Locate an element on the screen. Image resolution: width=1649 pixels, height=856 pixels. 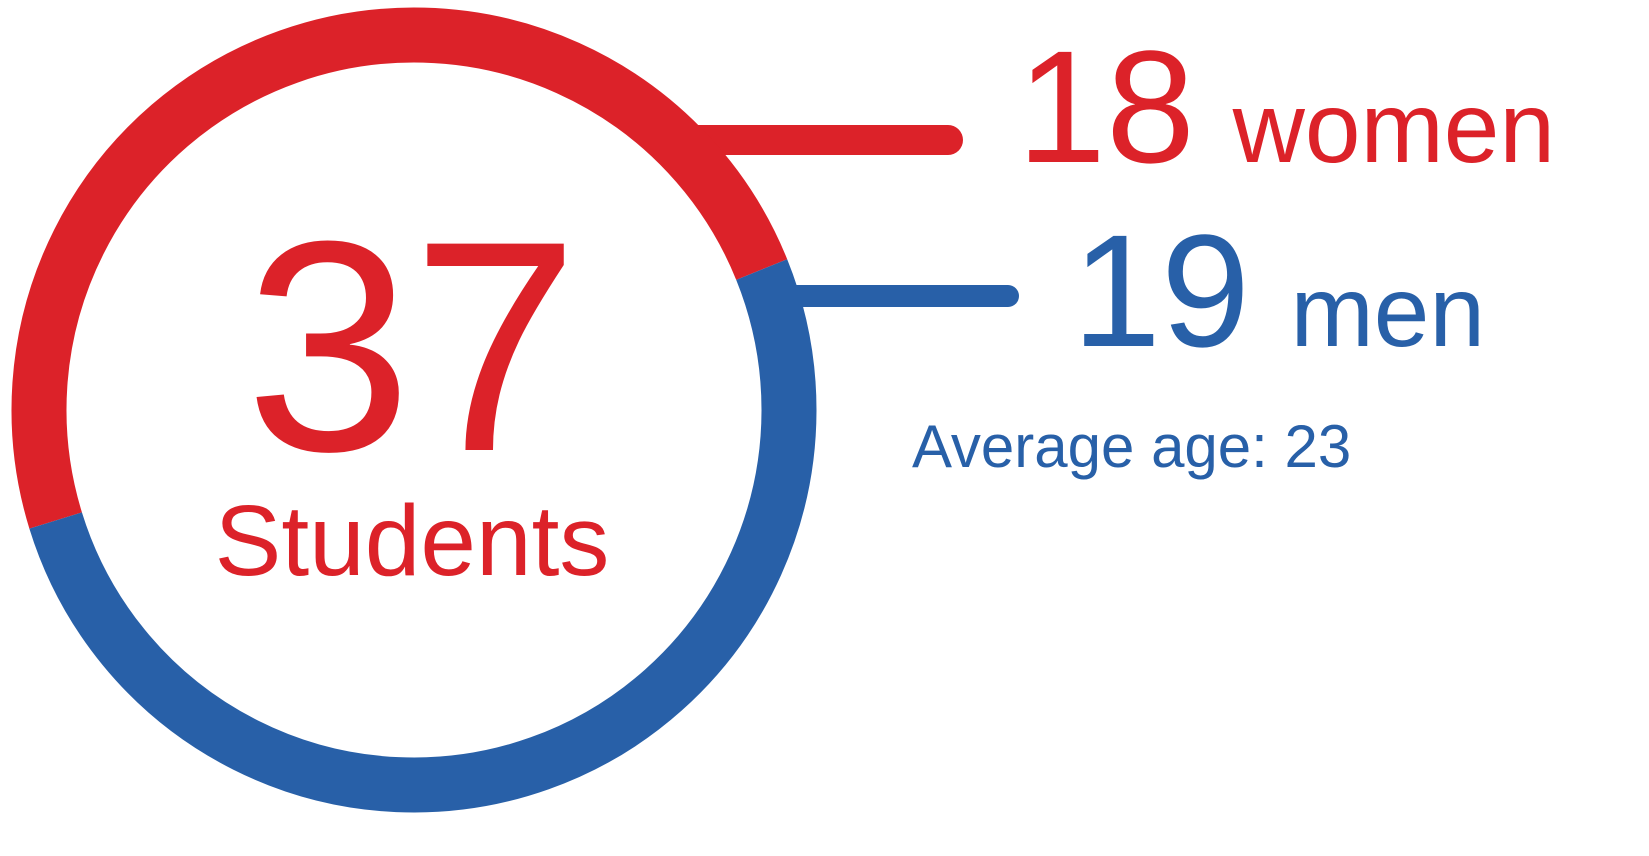
category-label: men is located at coordinates (1387, 312).